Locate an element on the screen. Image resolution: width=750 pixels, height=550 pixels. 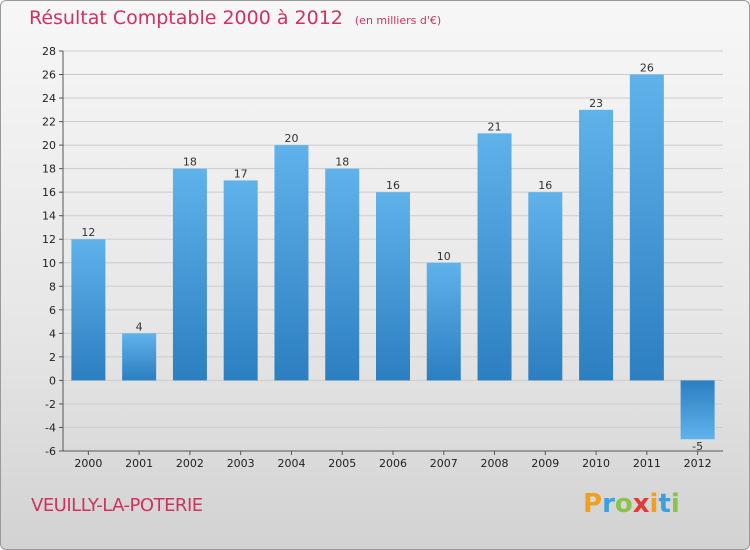
y-tick-label: 6 is located at coordinates (52, 310).